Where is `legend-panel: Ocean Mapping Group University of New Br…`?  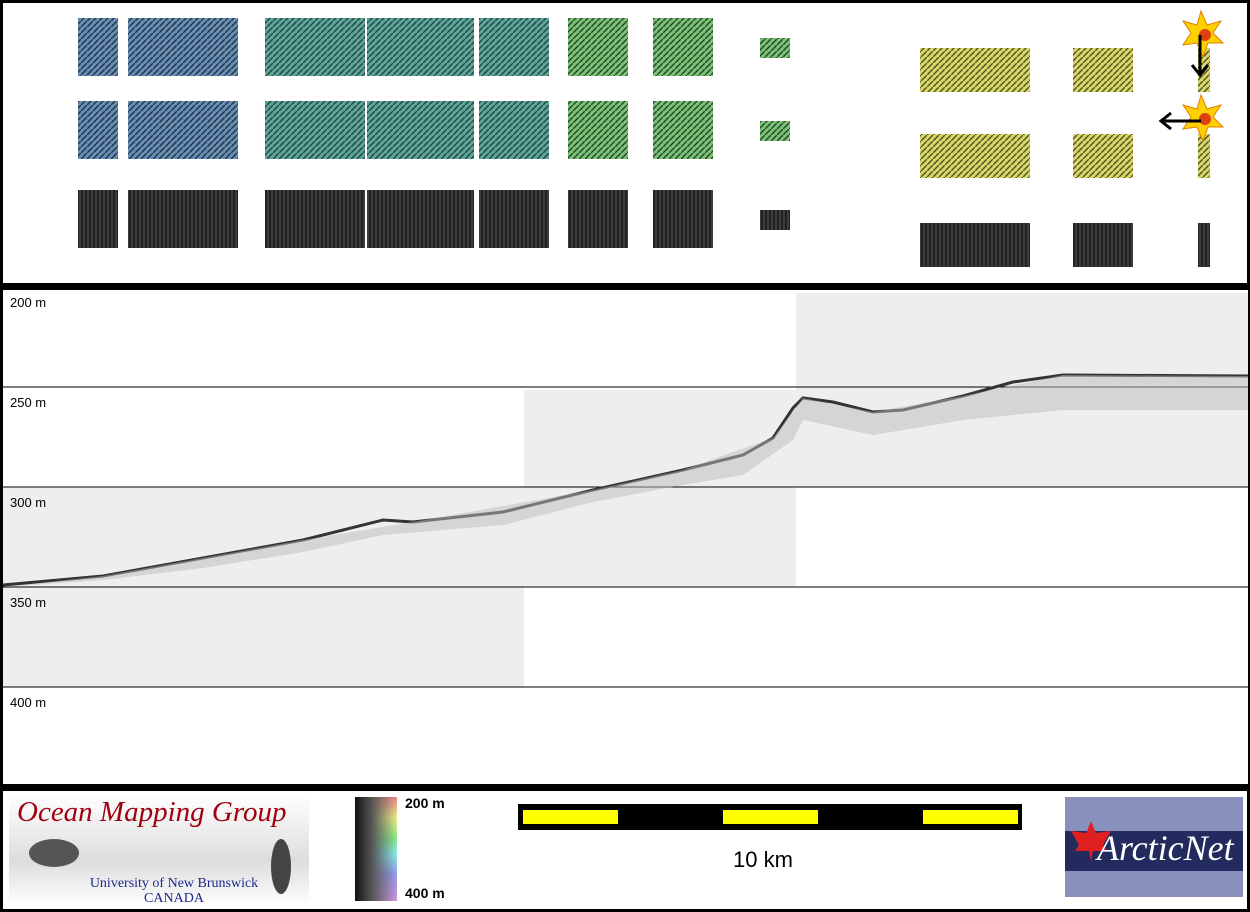
legend-panel: Ocean Mapping Group University of New Br… is located at coordinates (625, 850).